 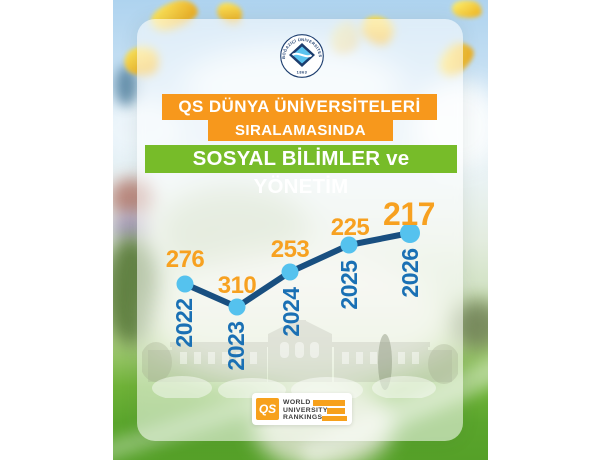 What do you see at coordinates (291, 312) in the screenshot?
I see `year-label: 2024` at bounding box center [291, 312].